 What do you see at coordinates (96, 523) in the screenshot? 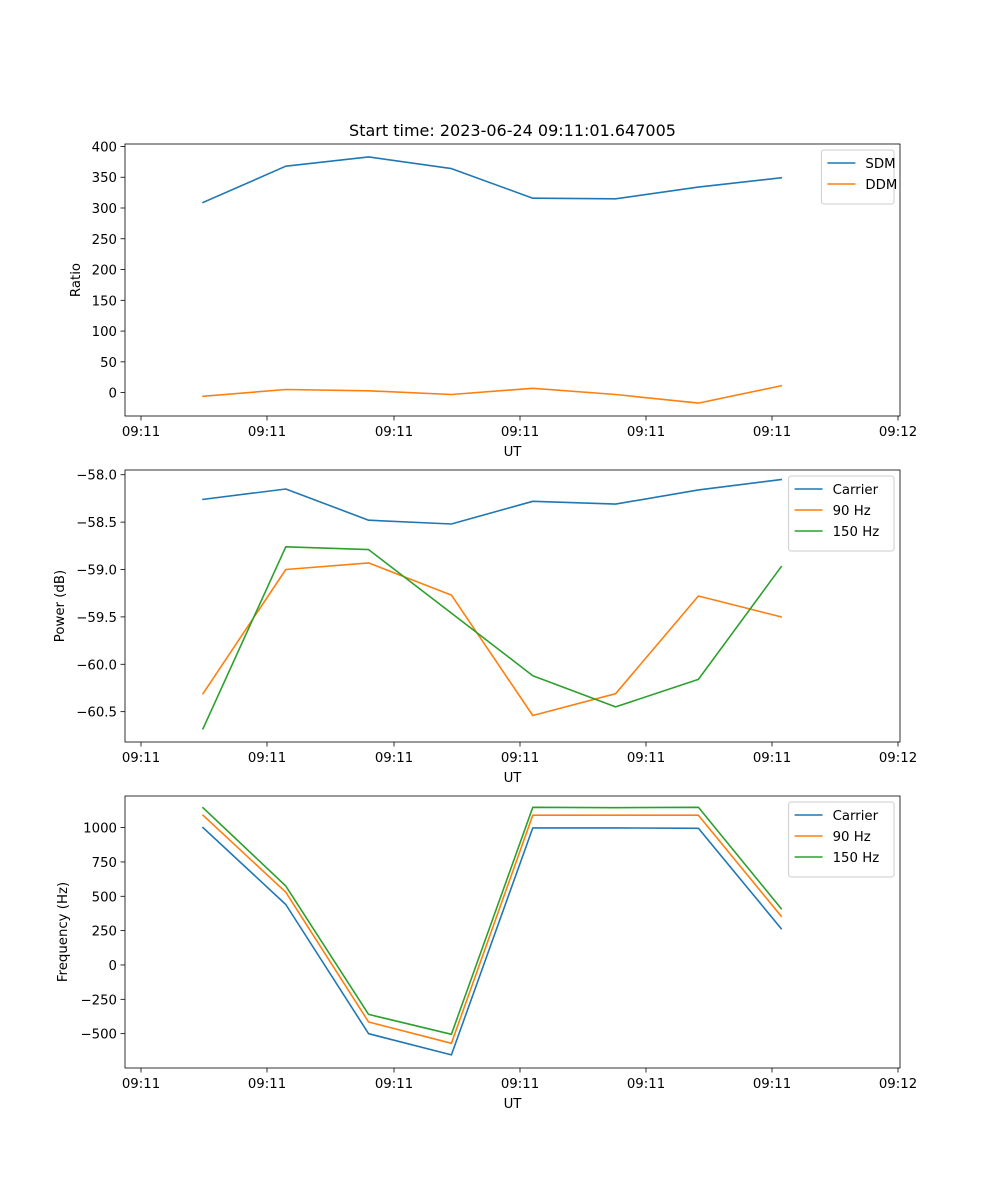
I see `y-tick-label: −58.5` at bounding box center [96, 523].